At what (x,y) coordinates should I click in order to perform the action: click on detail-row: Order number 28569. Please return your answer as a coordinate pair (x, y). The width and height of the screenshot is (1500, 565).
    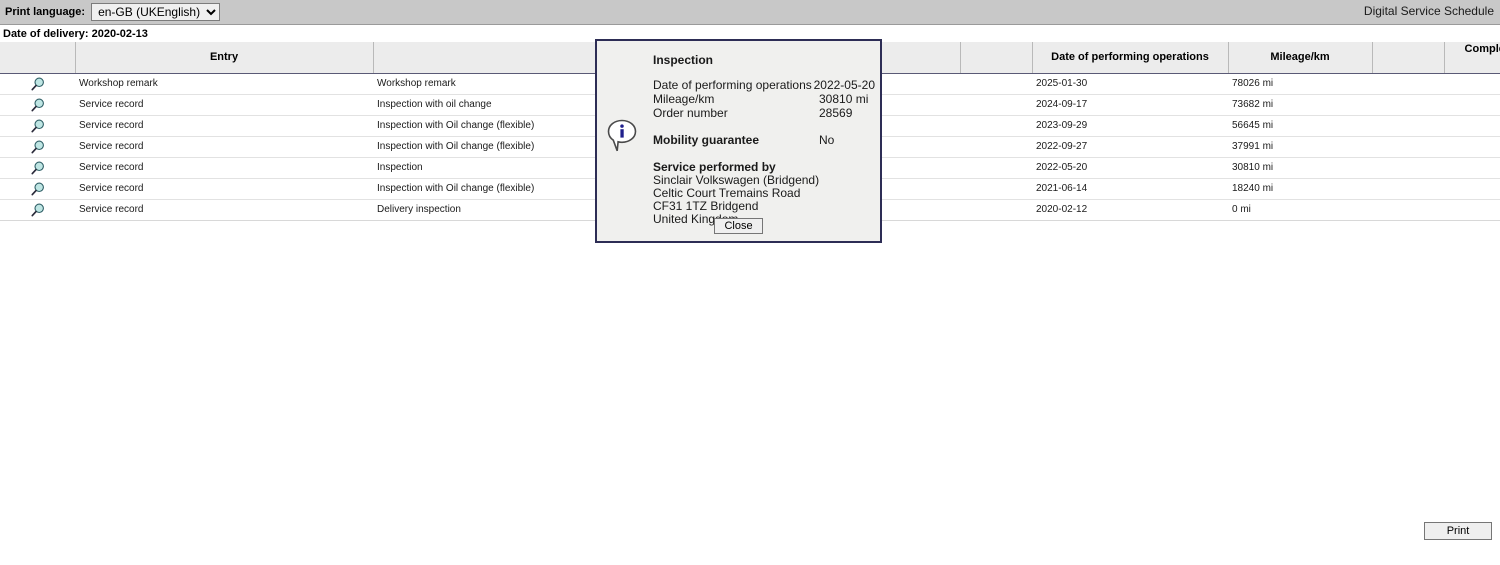
    Looking at the image, I should click on (764, 113).